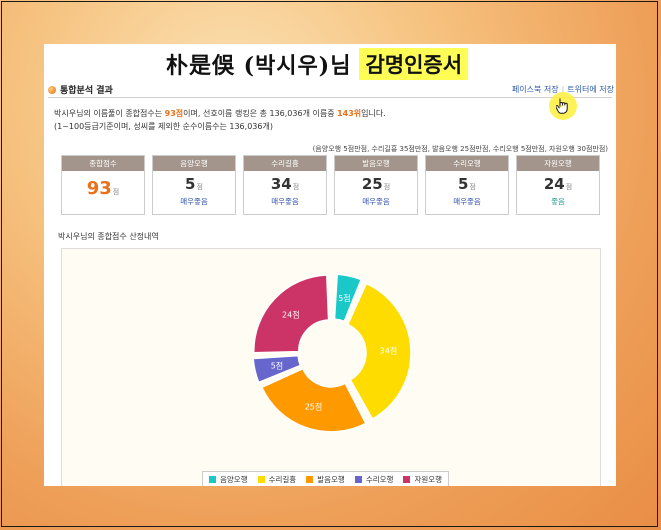  What do you see at coordinates (558, 201) in the screenshot?
I see `score-box-grade: 좋음` at bounding box center [558, 201].